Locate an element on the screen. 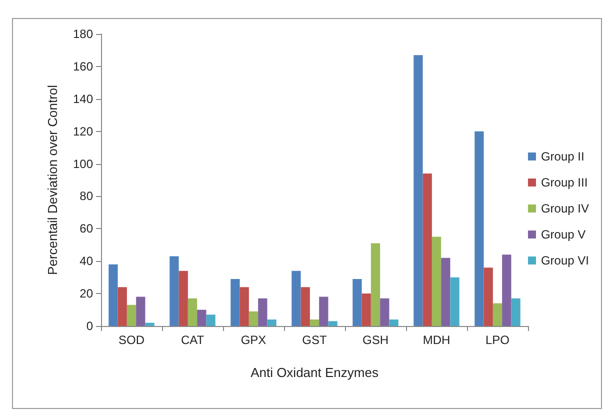 The height and width of the screenshot is (417, 614). y-tick-label: 140 is located at coordinates (83, 99).